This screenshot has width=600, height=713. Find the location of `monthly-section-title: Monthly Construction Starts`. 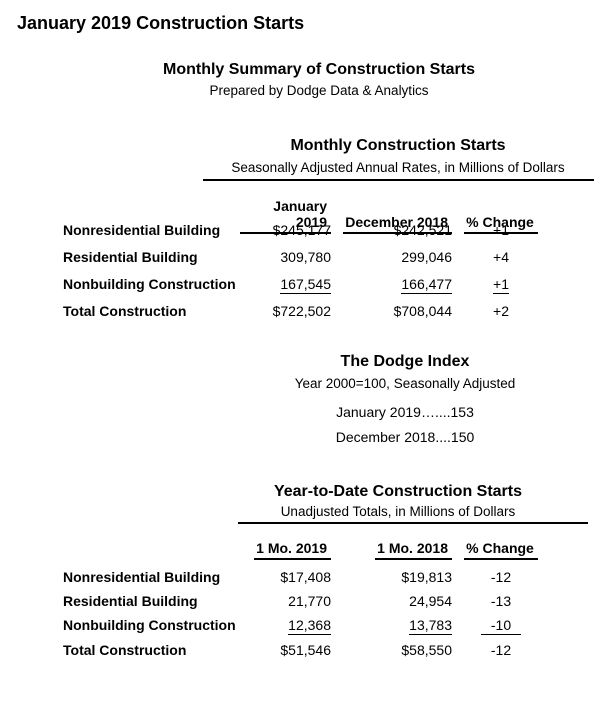

monthly-section-title: Monthly Construction Starts is located at coordinates (398, 145).